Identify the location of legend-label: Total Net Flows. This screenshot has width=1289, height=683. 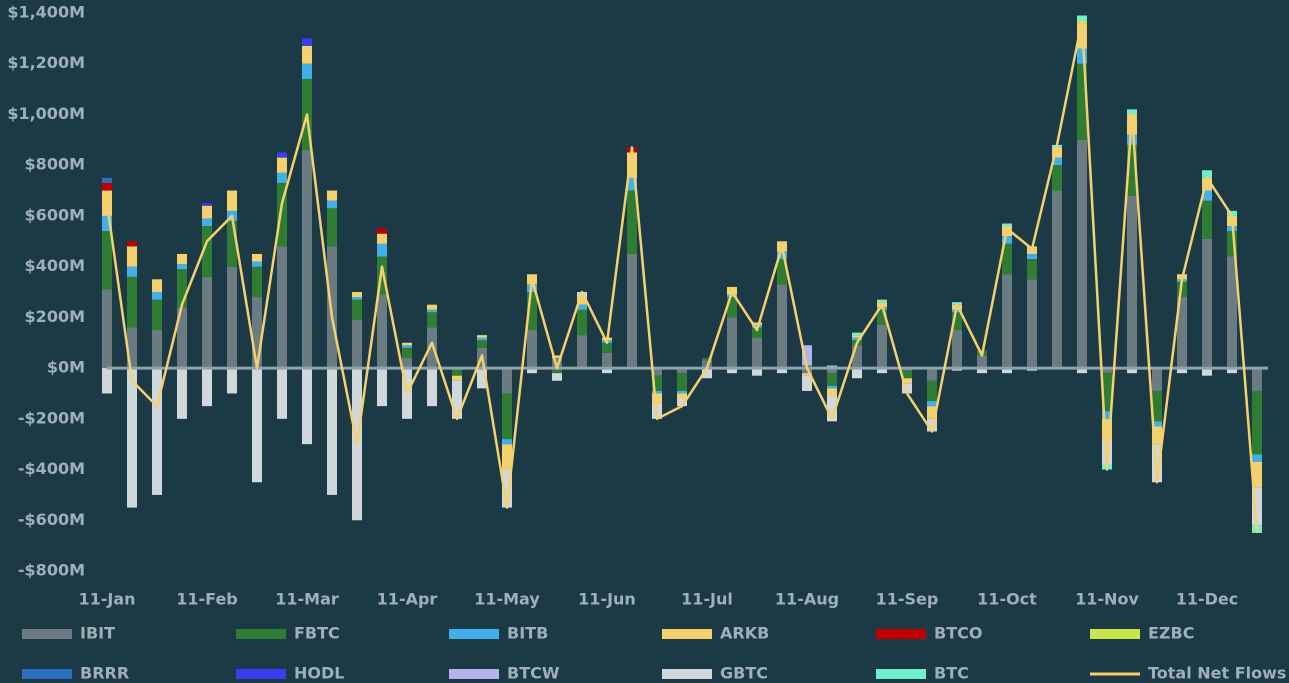
(1217, 673).